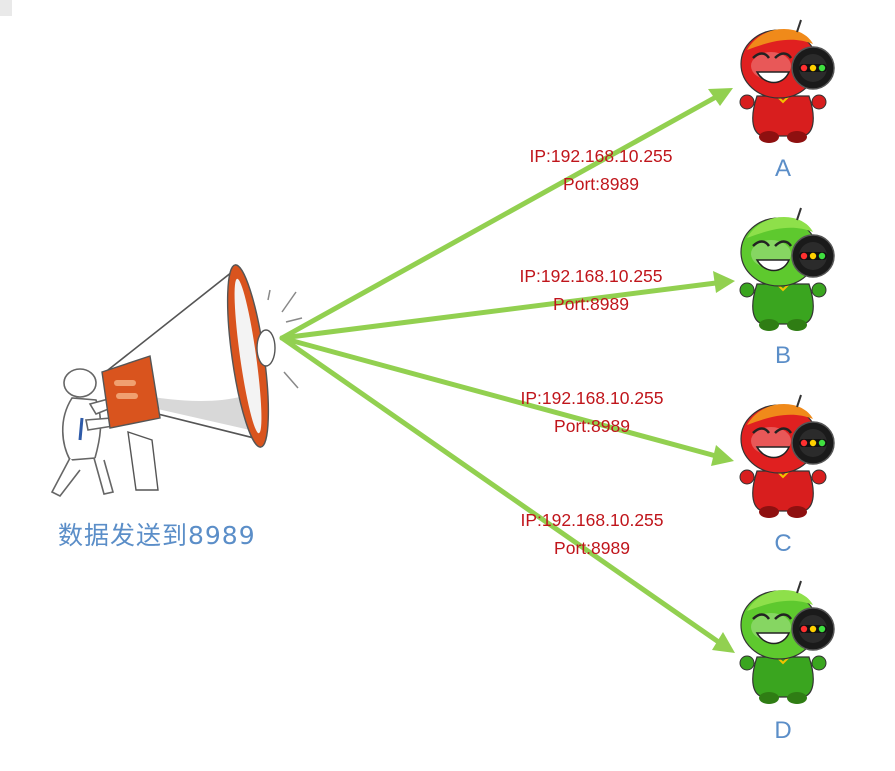  What do you see at coordinates (592, 520) in the screenshot?
I see `address-d-ip: IP:192.168.10.255` at bounding box center [592, 520].